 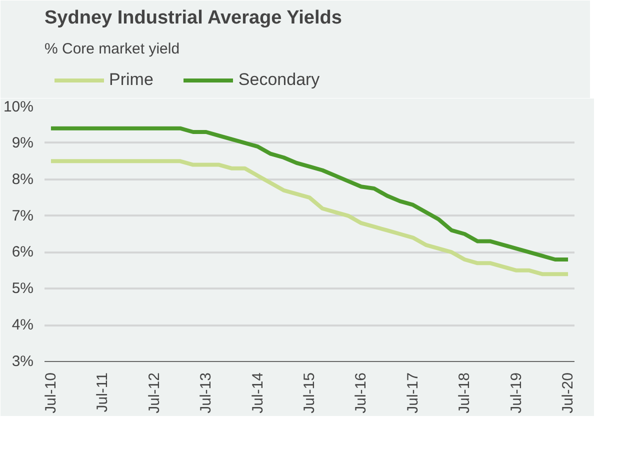 What do you see at coordinates (568, 393) in the screenshot?
I see `x-tick-label: Jul-20` at bounding box center [568, 393].